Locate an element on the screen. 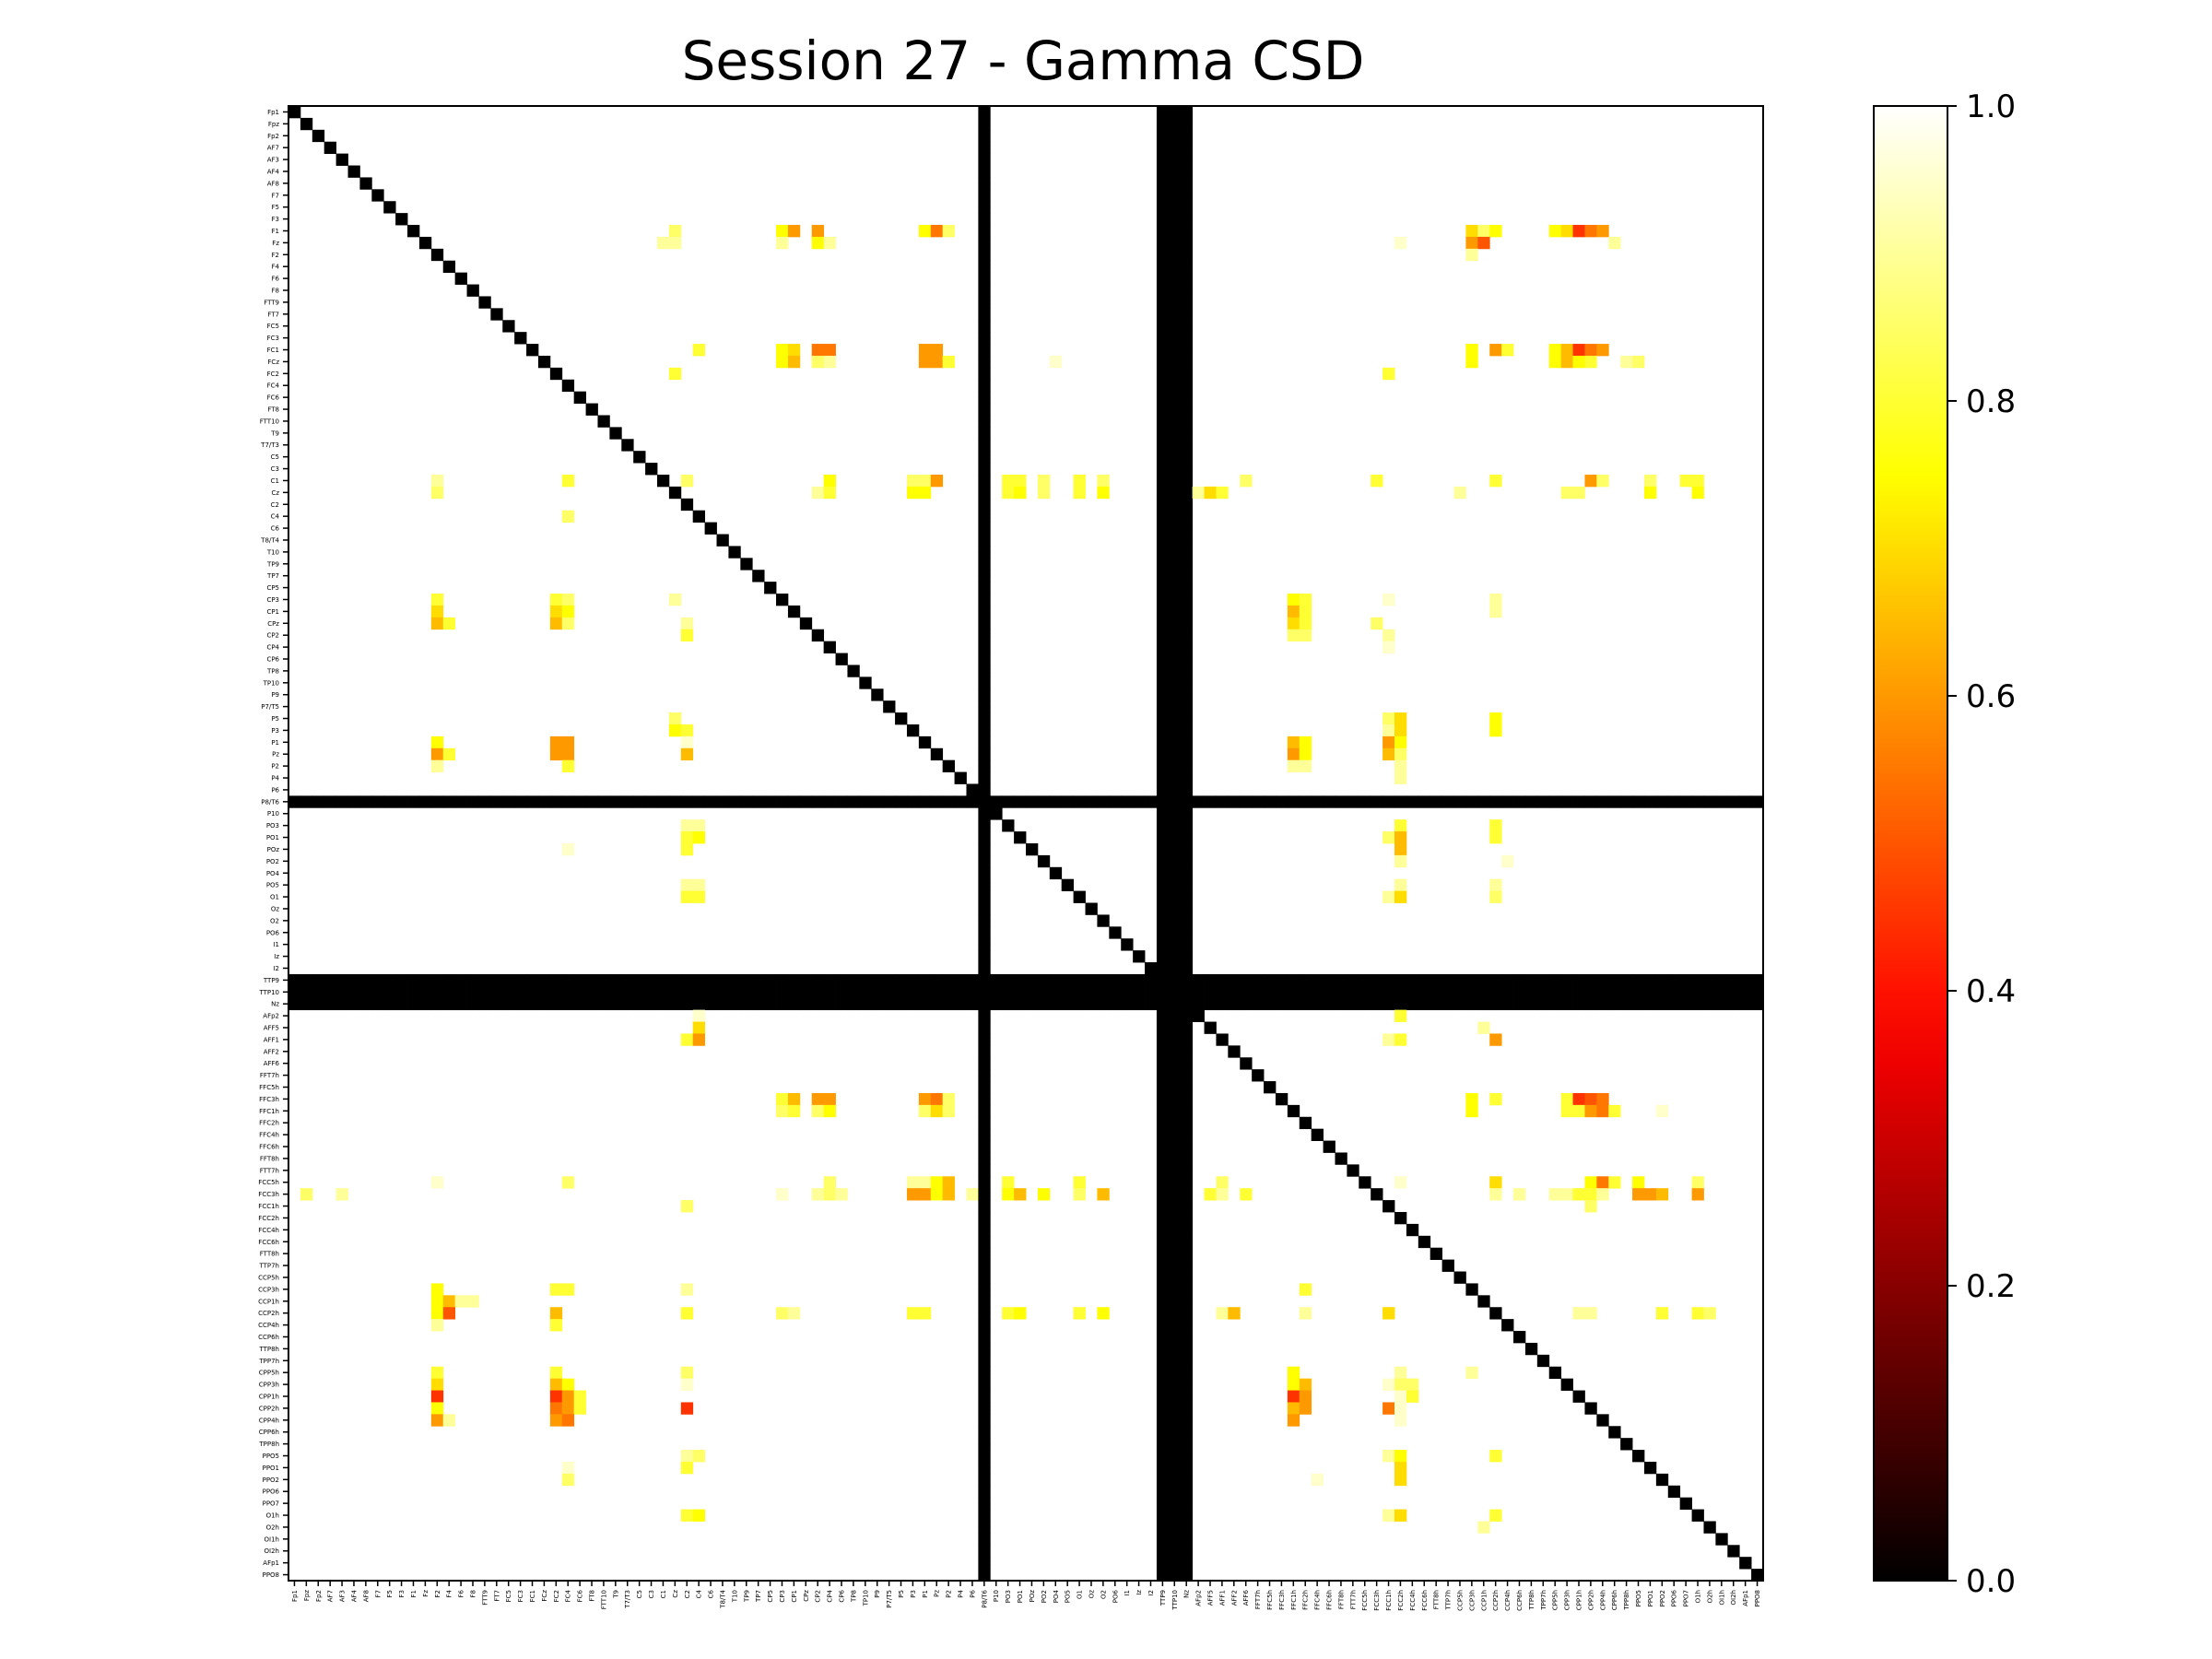 The width and height of the screenshot is (2212, 1659). y-tick-label: TP9 is located at coordinates (272, 564).